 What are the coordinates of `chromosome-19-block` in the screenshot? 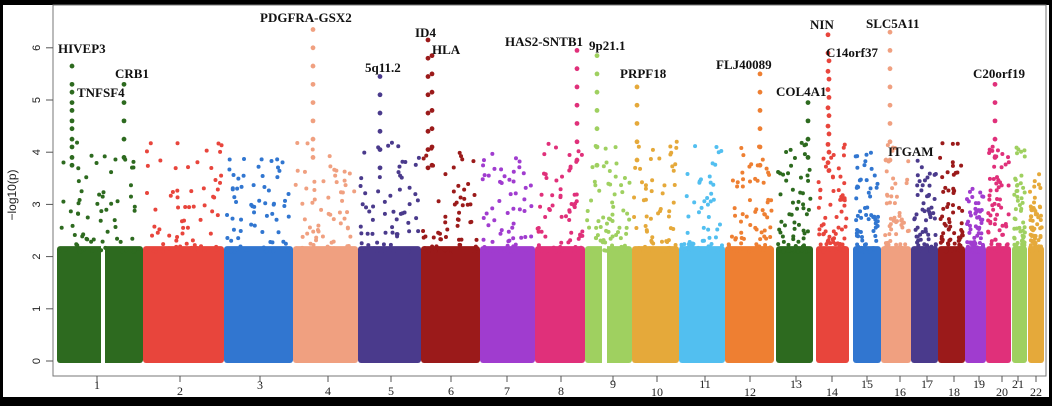 It's located at (975, 304).